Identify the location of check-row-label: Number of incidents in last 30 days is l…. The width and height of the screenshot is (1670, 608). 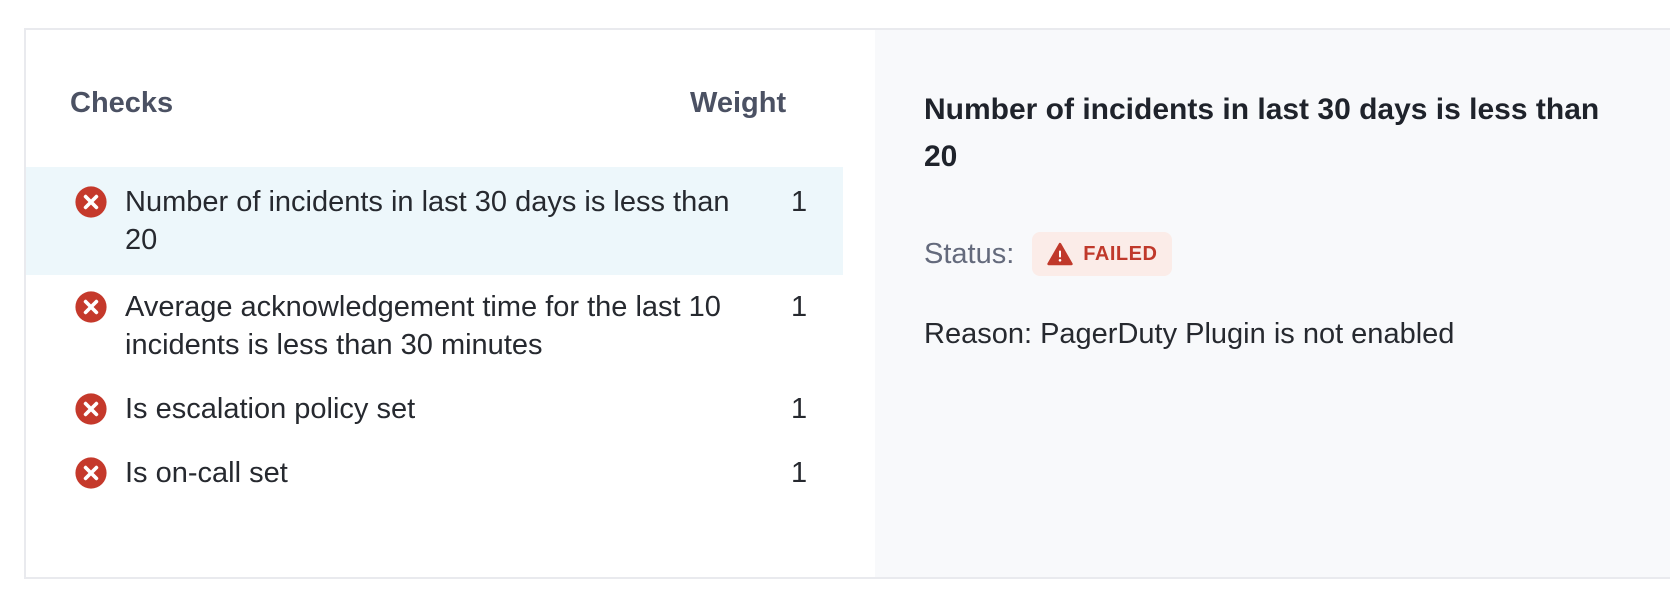
(427, 221).